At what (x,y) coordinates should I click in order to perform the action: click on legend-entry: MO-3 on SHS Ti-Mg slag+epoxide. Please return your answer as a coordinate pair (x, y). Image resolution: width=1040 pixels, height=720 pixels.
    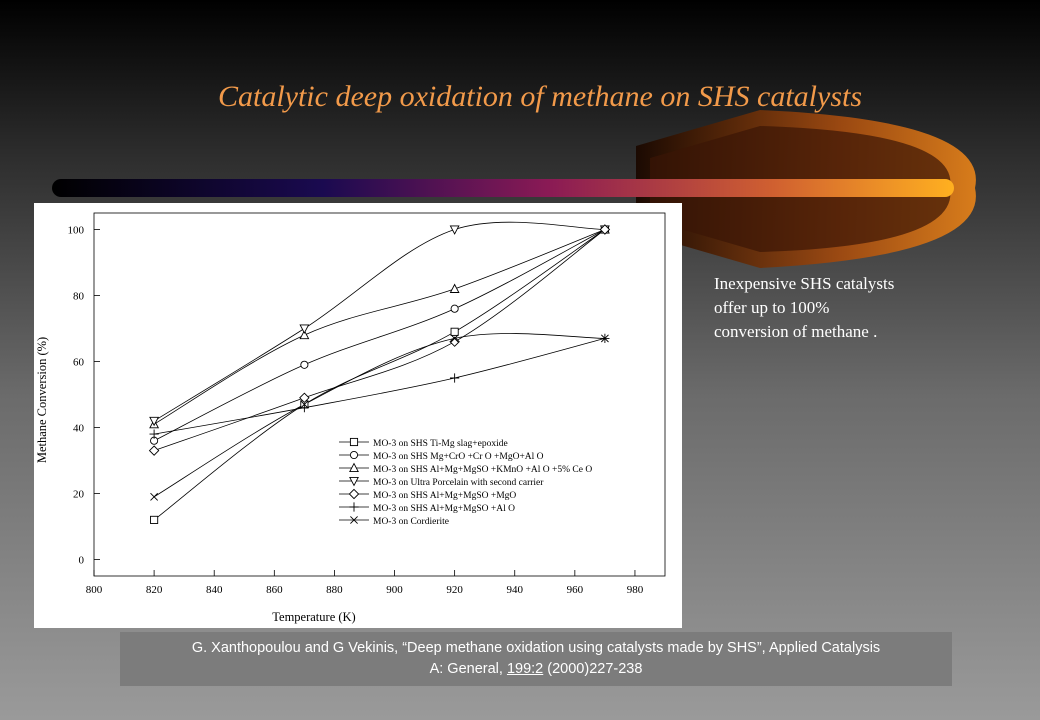
    Looking at the image, I should click on (440, 444).